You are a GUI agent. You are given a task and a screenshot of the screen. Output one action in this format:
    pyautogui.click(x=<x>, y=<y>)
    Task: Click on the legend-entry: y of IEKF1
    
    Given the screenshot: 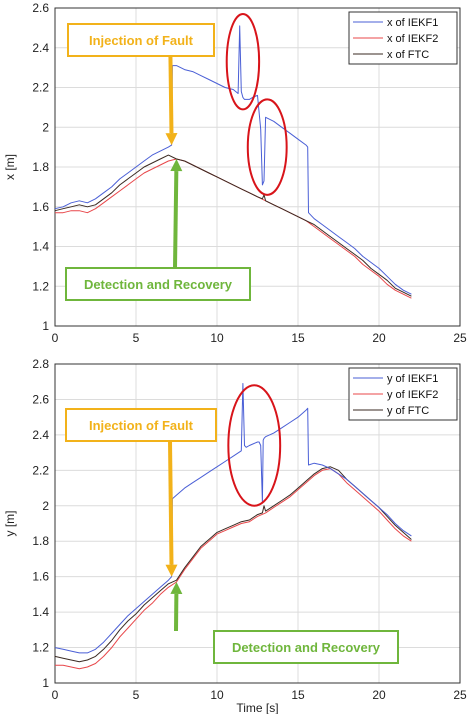 What is the action you would take?
    pyautogui.click(x=412, y=379)
    